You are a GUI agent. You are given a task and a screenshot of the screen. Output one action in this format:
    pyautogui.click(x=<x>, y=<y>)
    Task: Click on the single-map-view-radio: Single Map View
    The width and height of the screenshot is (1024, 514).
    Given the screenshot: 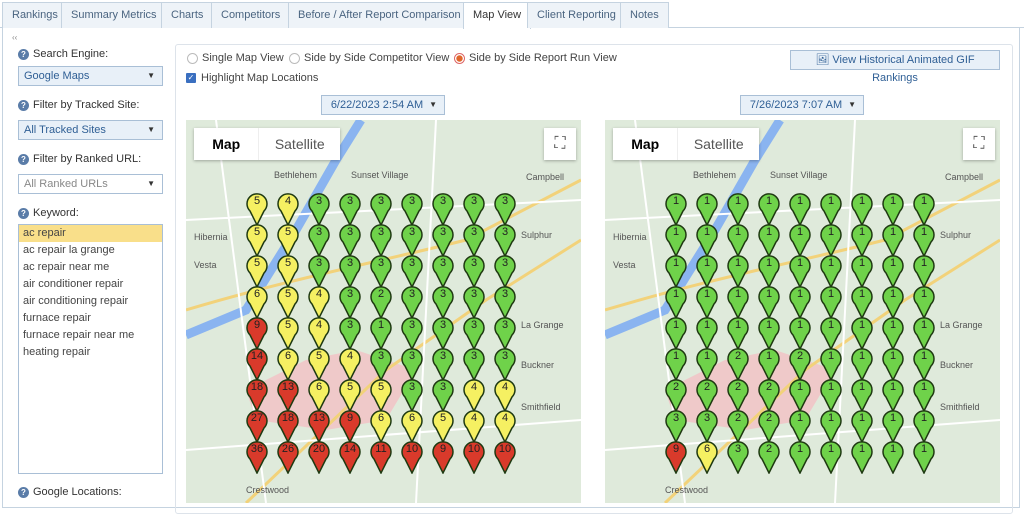 What is the action you would take?
    pyautogui.click(x=235, y=58)
    